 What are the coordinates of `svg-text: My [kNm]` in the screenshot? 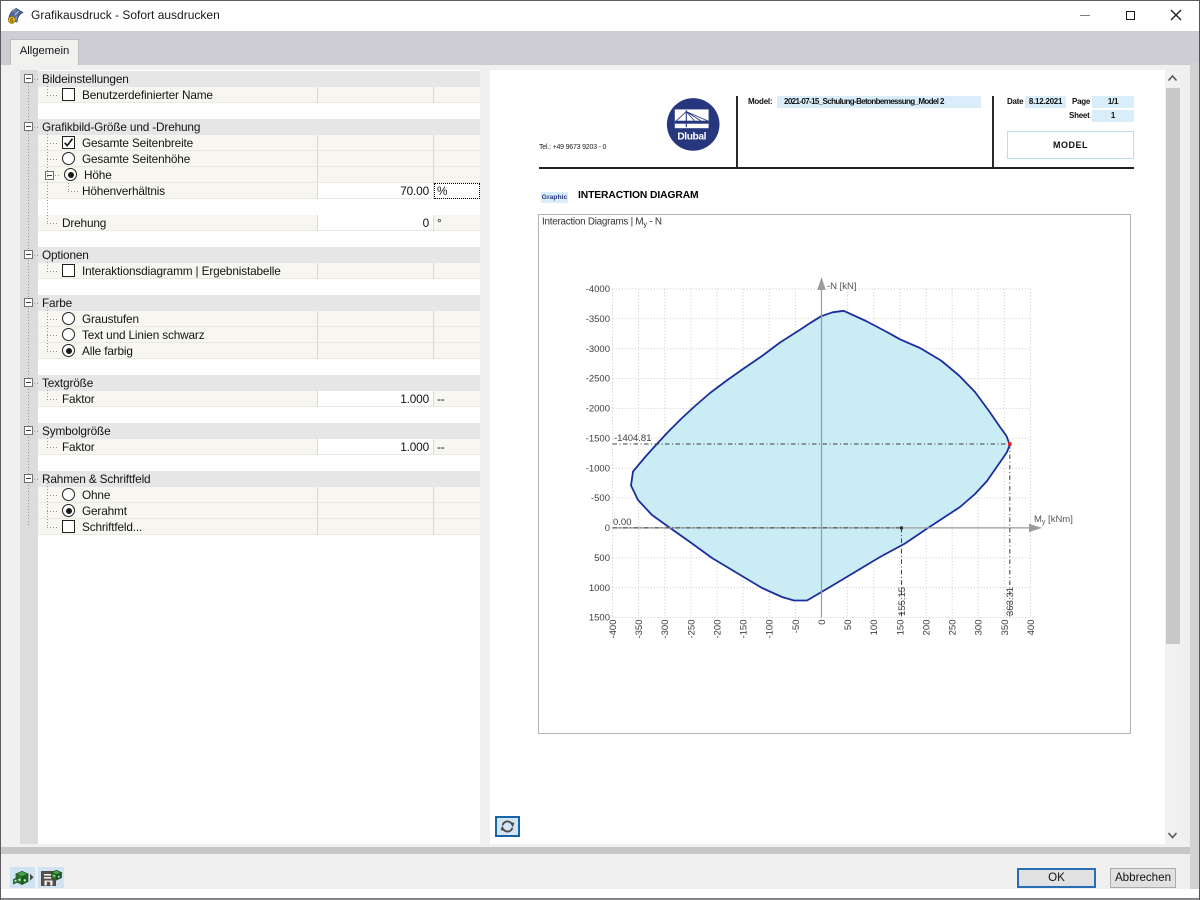 It's located at (1053, 520).